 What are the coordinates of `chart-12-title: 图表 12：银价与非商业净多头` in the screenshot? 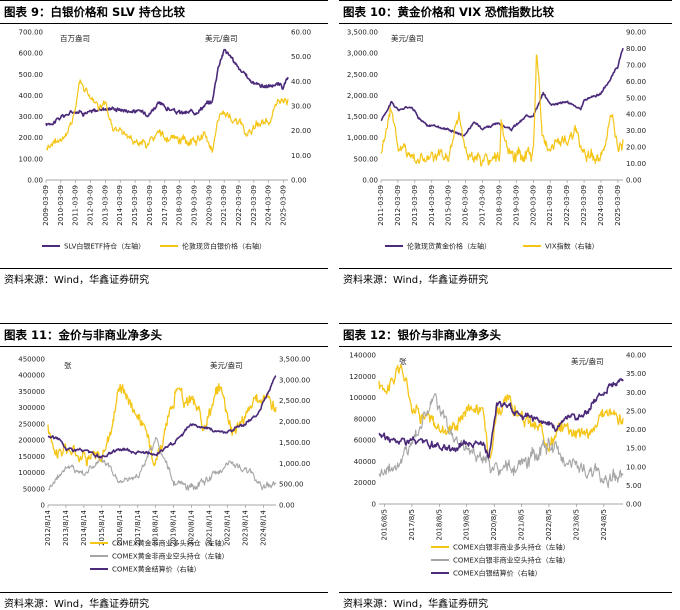 It's located at (422, 335).